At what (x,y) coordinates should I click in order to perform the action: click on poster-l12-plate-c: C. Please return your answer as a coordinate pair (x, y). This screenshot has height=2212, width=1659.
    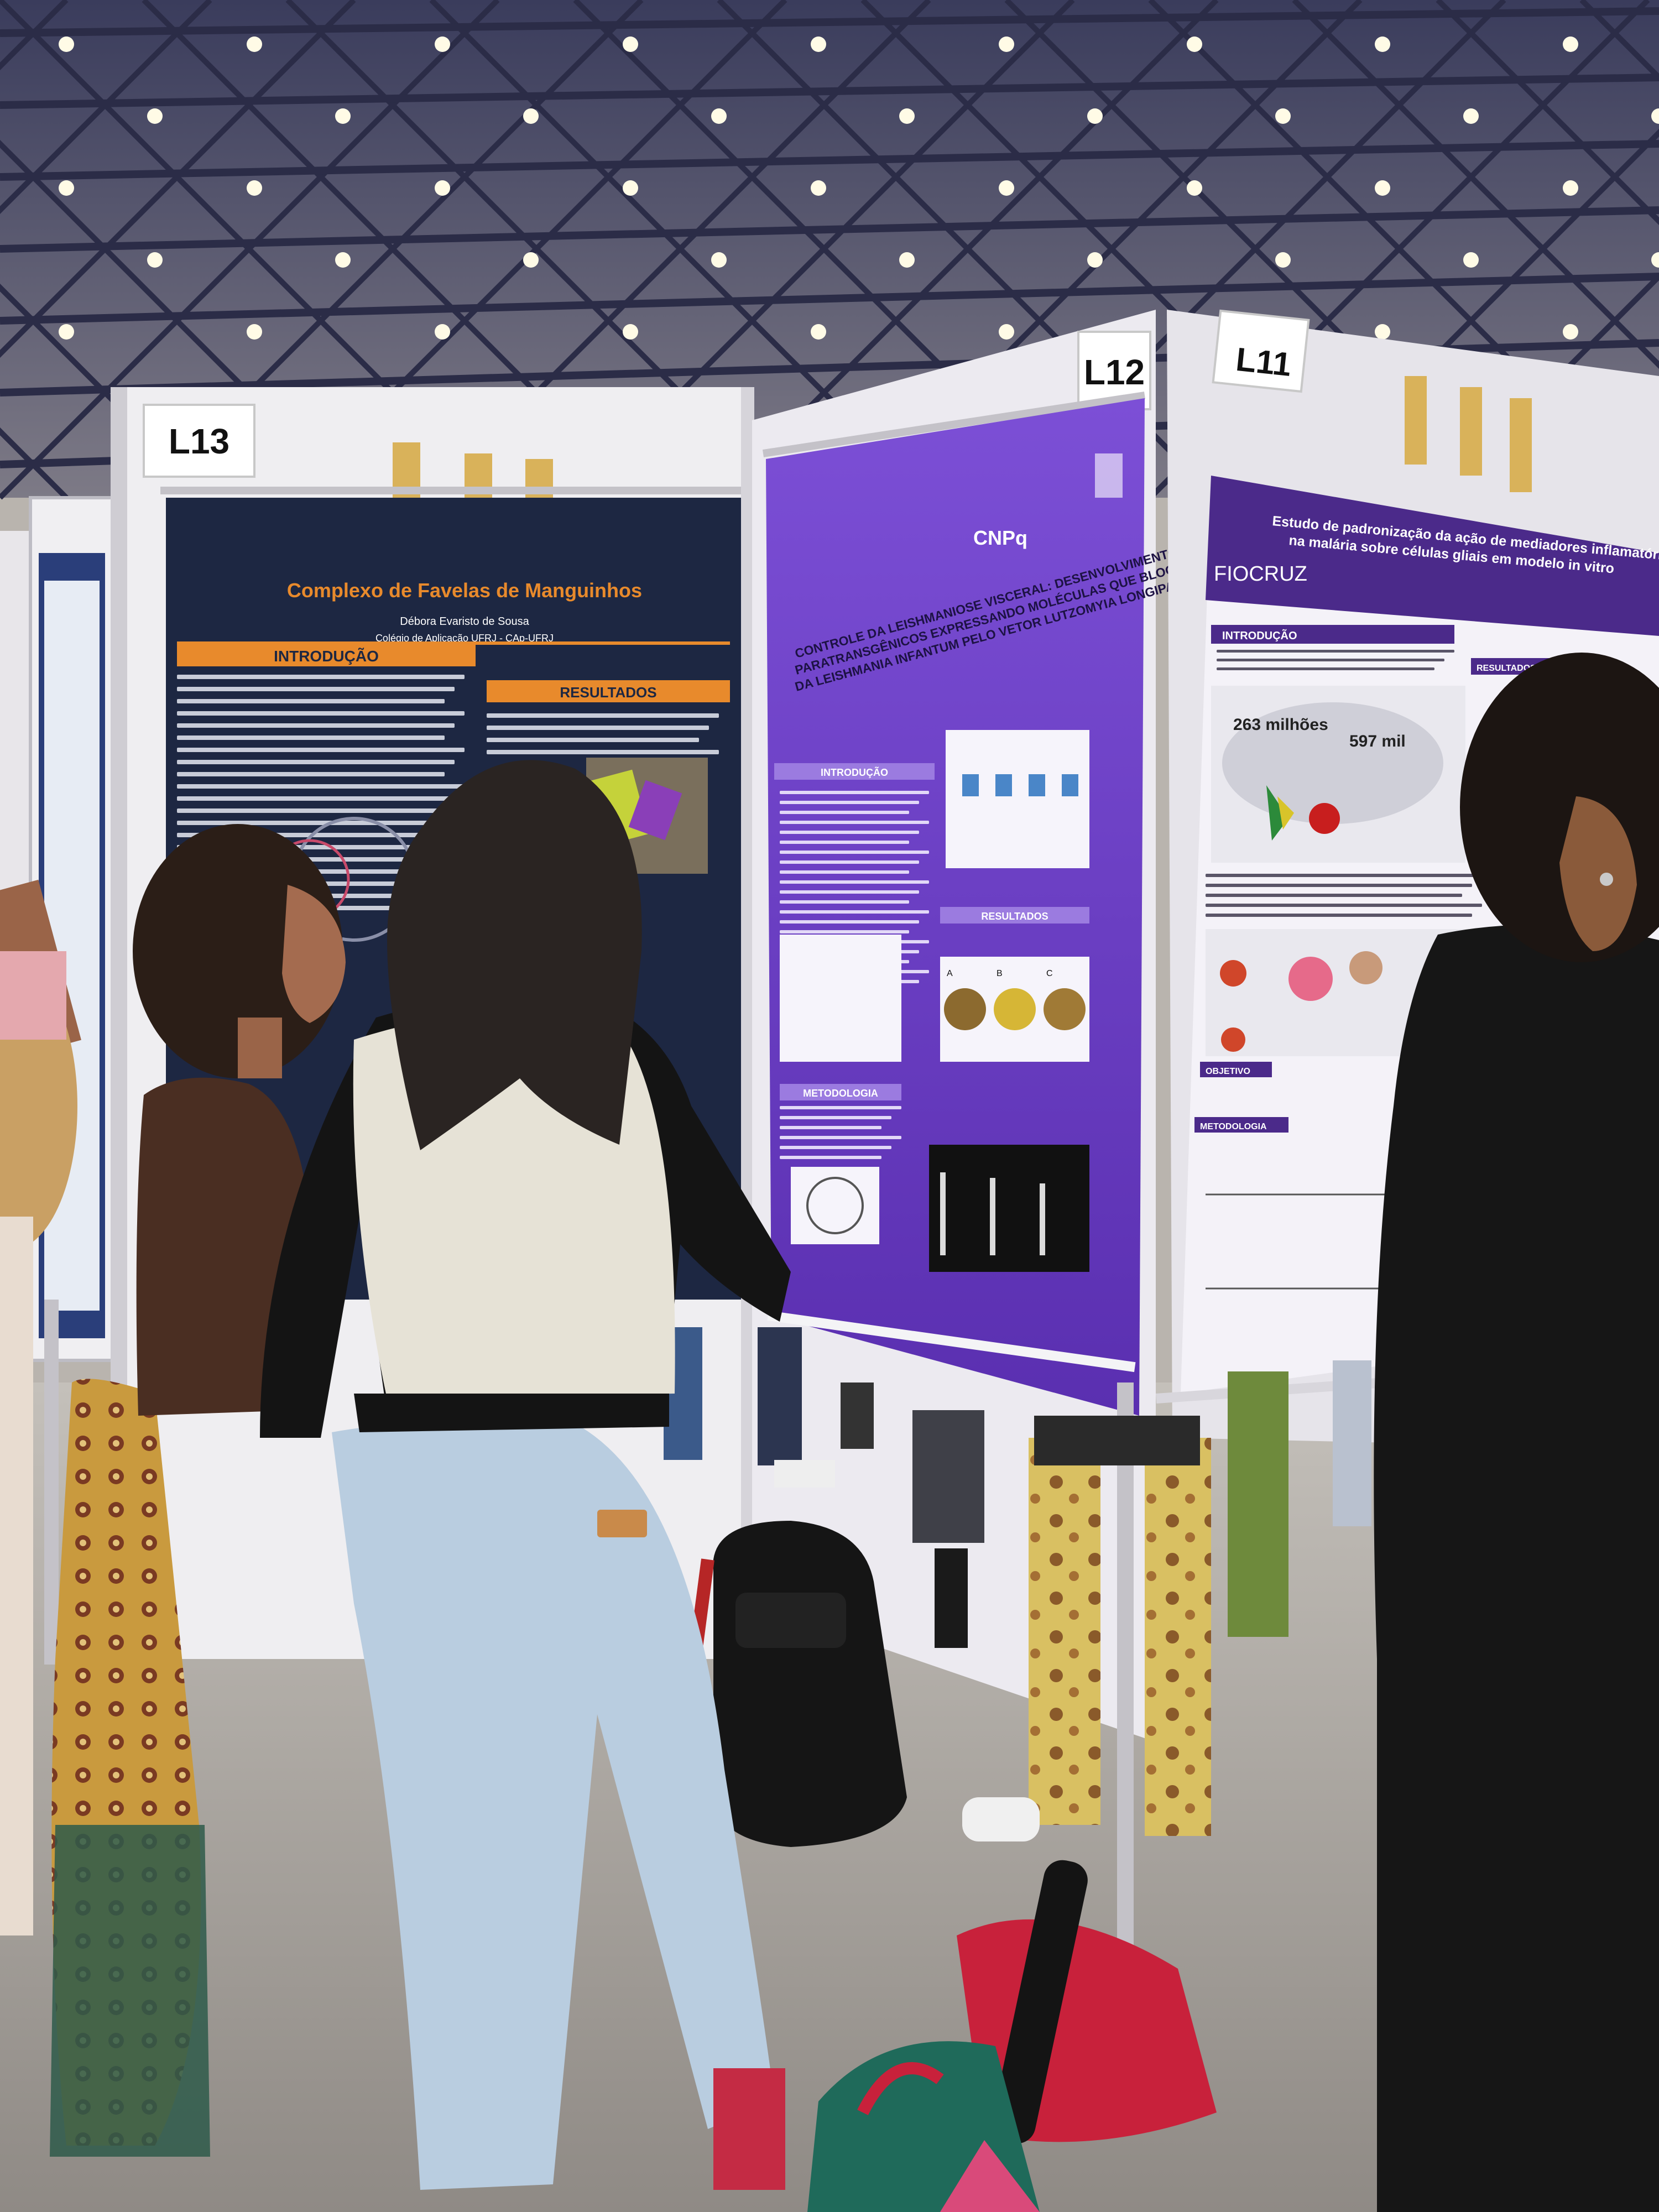
    Looking at the image, I should click on (1050, 974).